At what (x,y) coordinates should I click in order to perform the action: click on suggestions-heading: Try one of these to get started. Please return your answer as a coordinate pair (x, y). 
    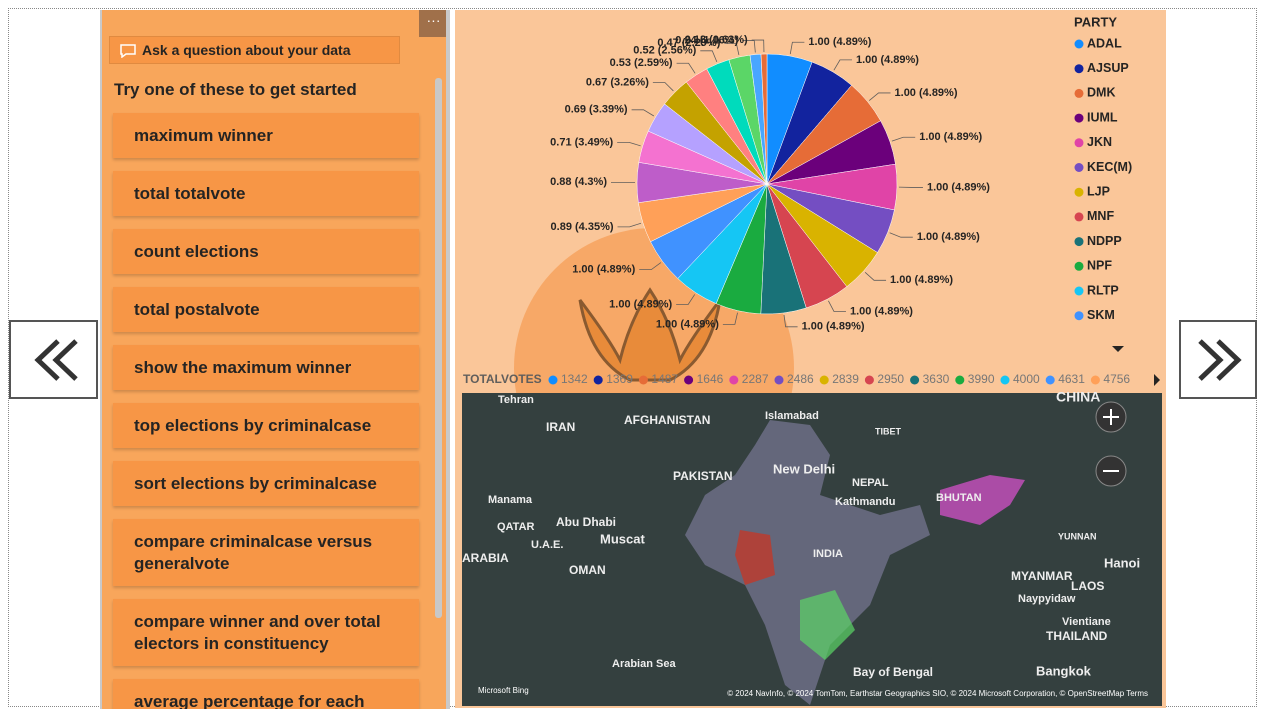
    Looking at the image, I should click on (235, 89).